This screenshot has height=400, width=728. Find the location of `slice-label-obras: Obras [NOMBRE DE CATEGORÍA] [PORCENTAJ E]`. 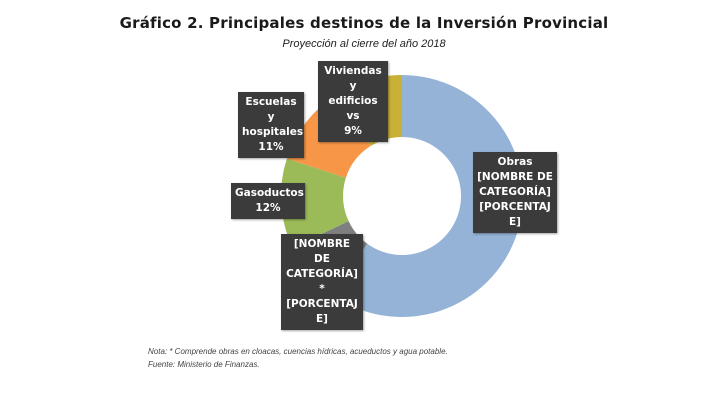

slice-label-obras: Obras [NOMBRE DE CATEGORÍA] [PORCENTAJ E] is located at coordinates (515, 192).